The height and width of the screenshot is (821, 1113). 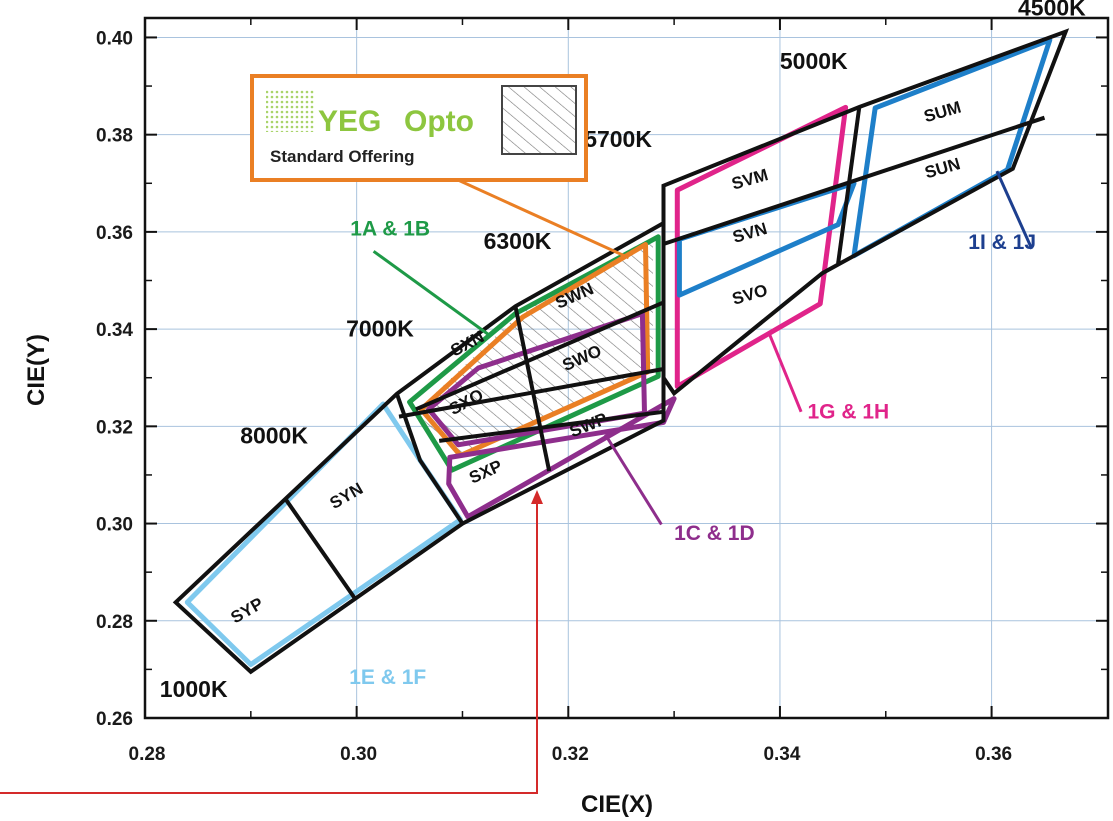 I want to click on bin-label: SUN, so click(x=943, y=168).